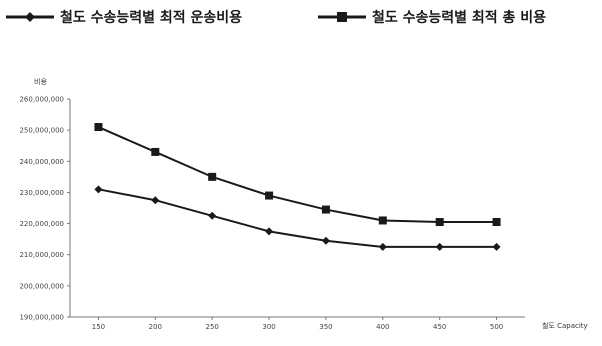 The image size is (602, 346). What do you see at coordinates (41, 131) in the screenshot?
I see `y-tick-label: 250,000,000` at bounding box center [41, 131].